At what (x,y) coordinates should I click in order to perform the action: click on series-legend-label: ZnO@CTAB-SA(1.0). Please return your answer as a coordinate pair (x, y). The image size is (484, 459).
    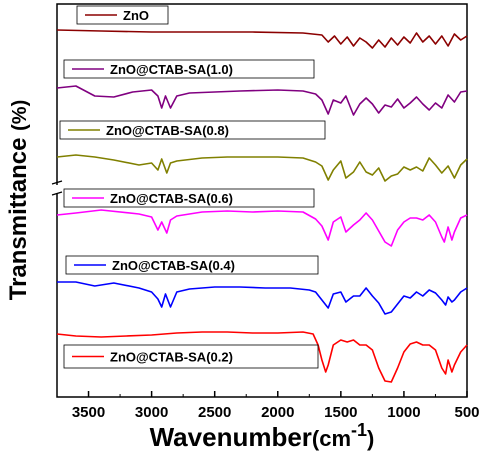
    Looking at the image, I should click on (189, 69).